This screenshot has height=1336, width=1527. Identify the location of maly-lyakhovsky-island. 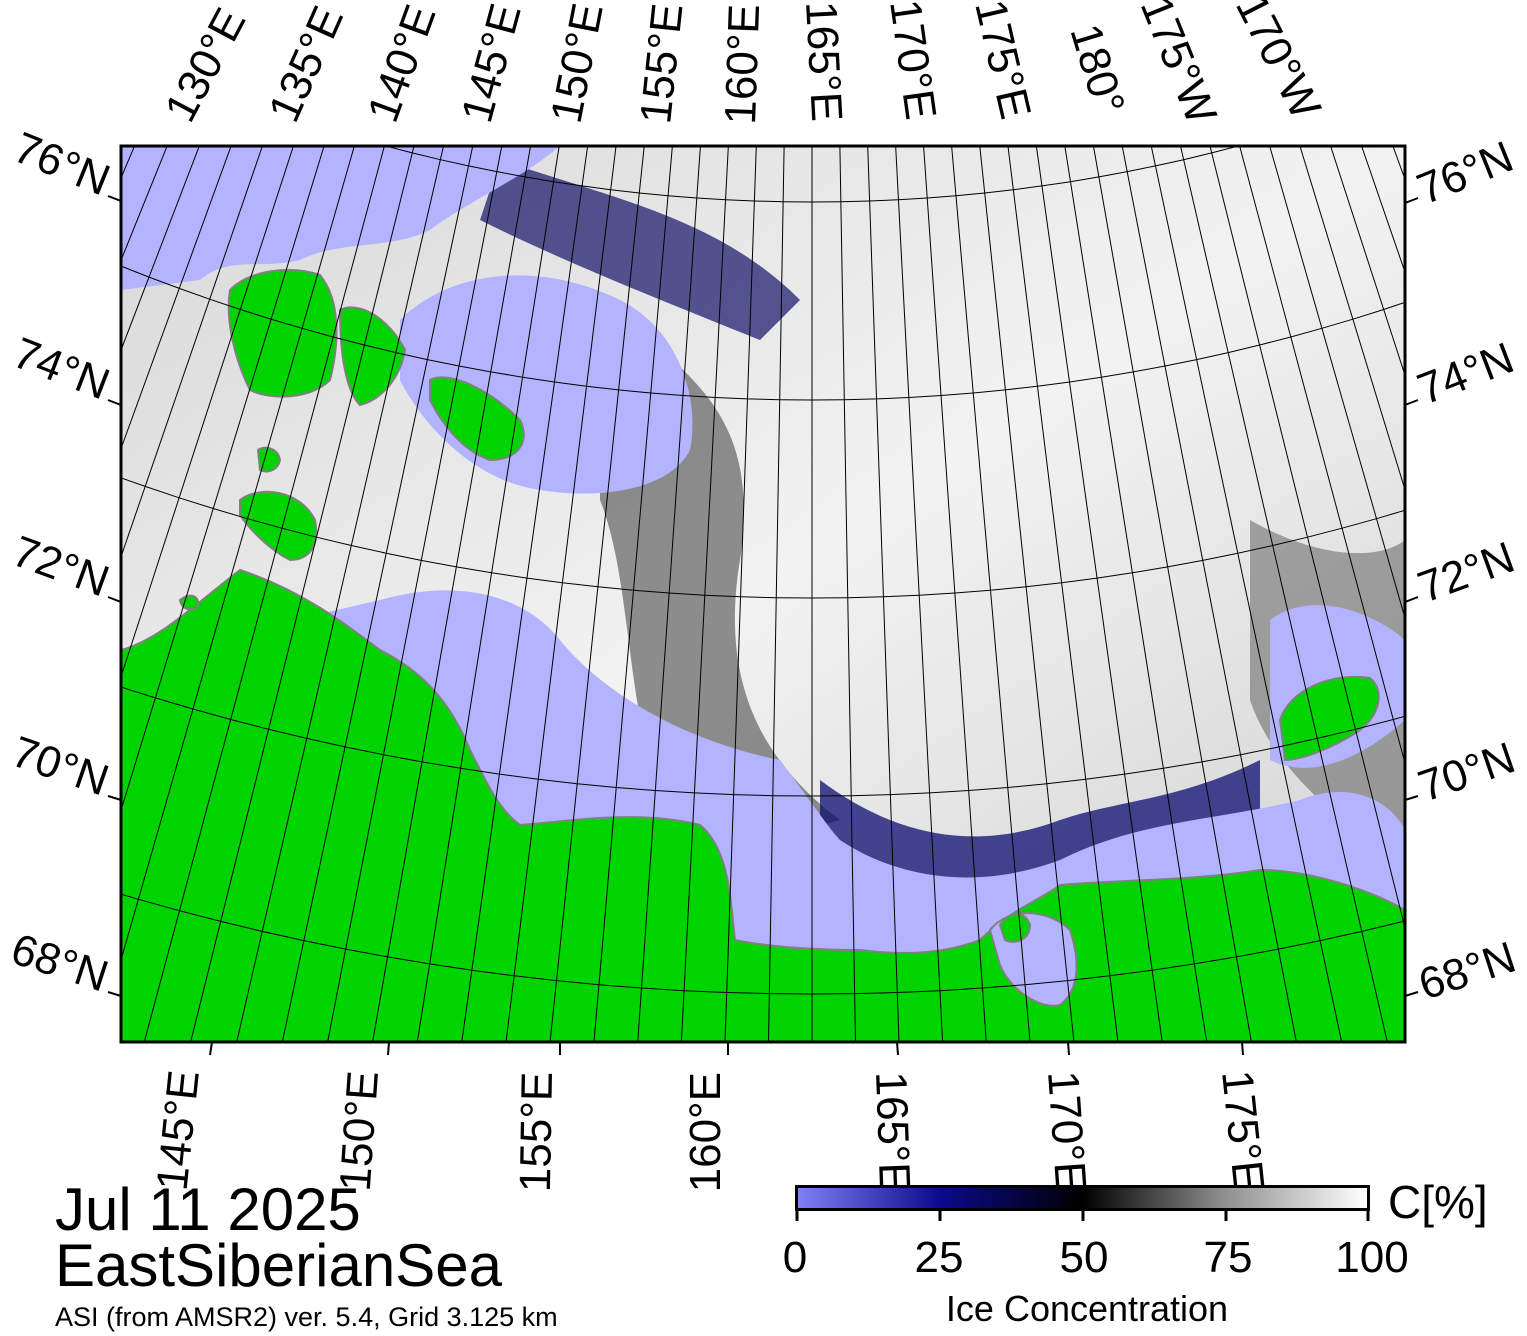
(269, 459).